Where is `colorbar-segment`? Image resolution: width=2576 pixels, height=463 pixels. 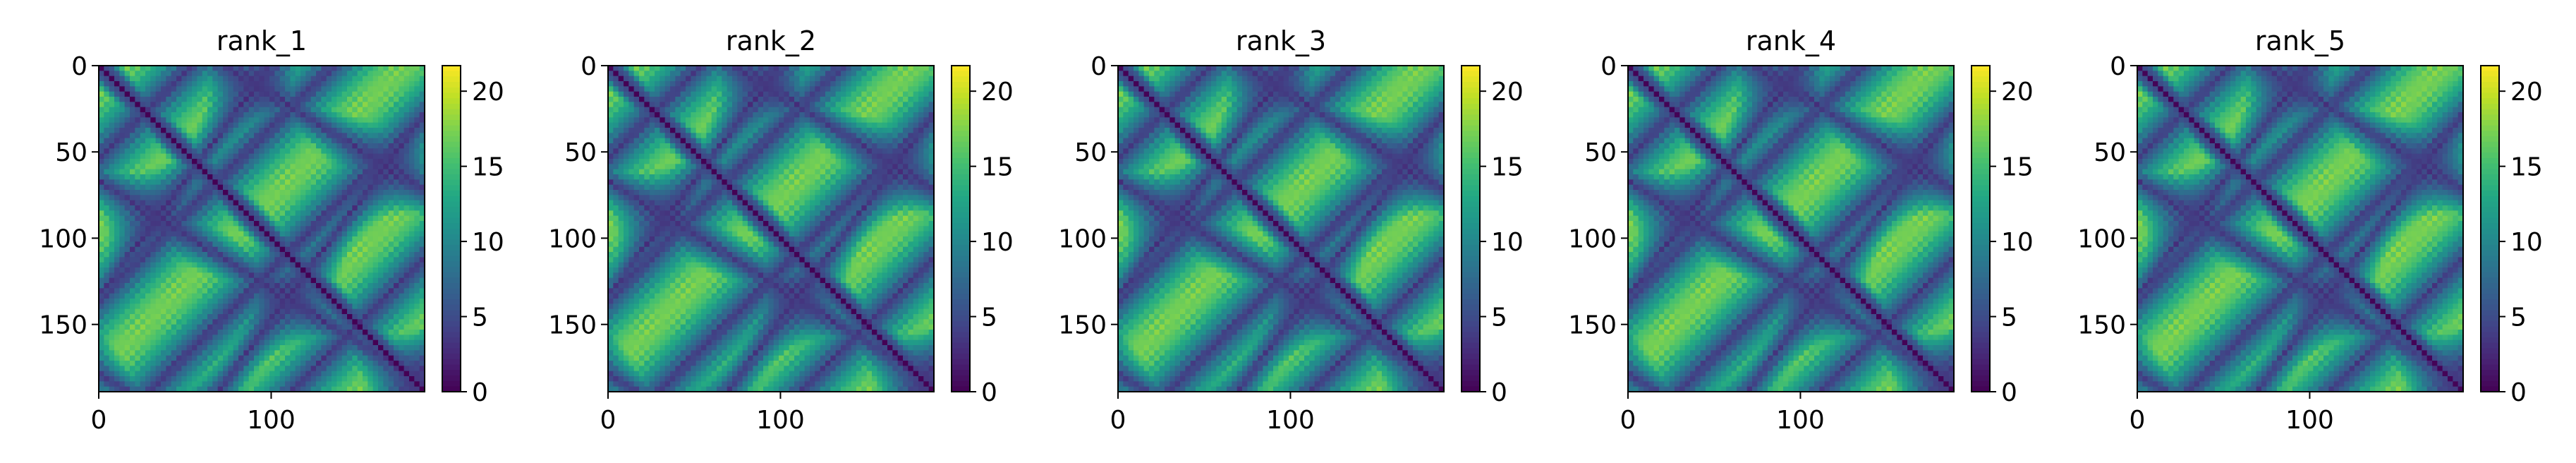 colorbar-segment is located at coordinates (452, 150).